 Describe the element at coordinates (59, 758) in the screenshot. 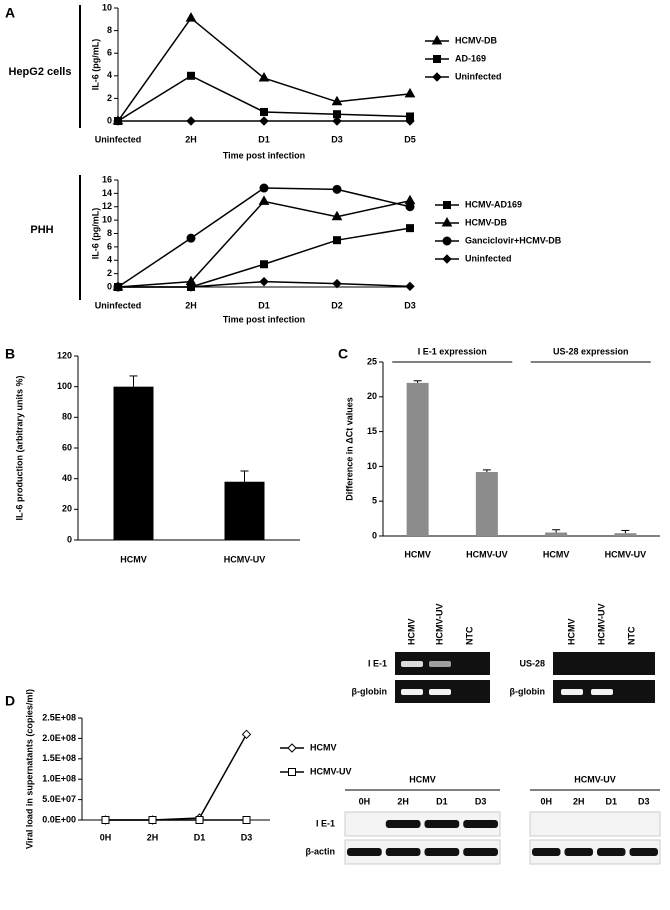

I see `y-tick-label: 1.5E+08` at that location.